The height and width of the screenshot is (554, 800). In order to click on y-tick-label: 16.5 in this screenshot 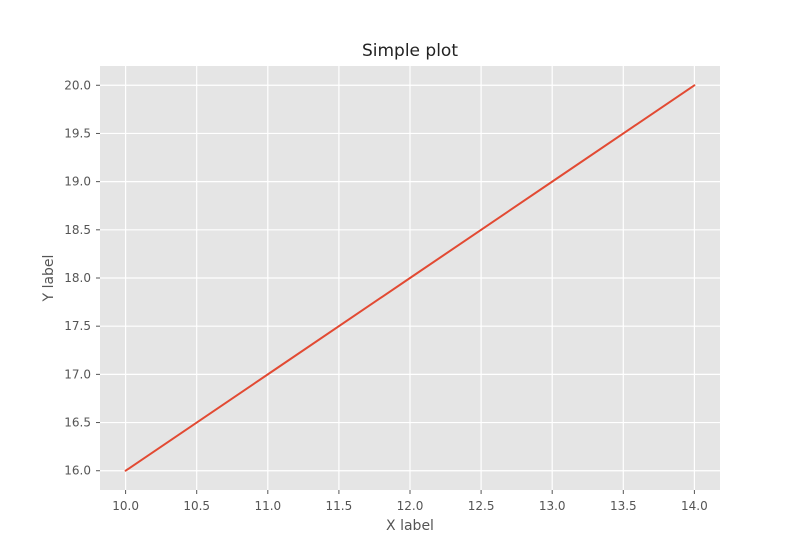, I will do `click(77, 423)`.